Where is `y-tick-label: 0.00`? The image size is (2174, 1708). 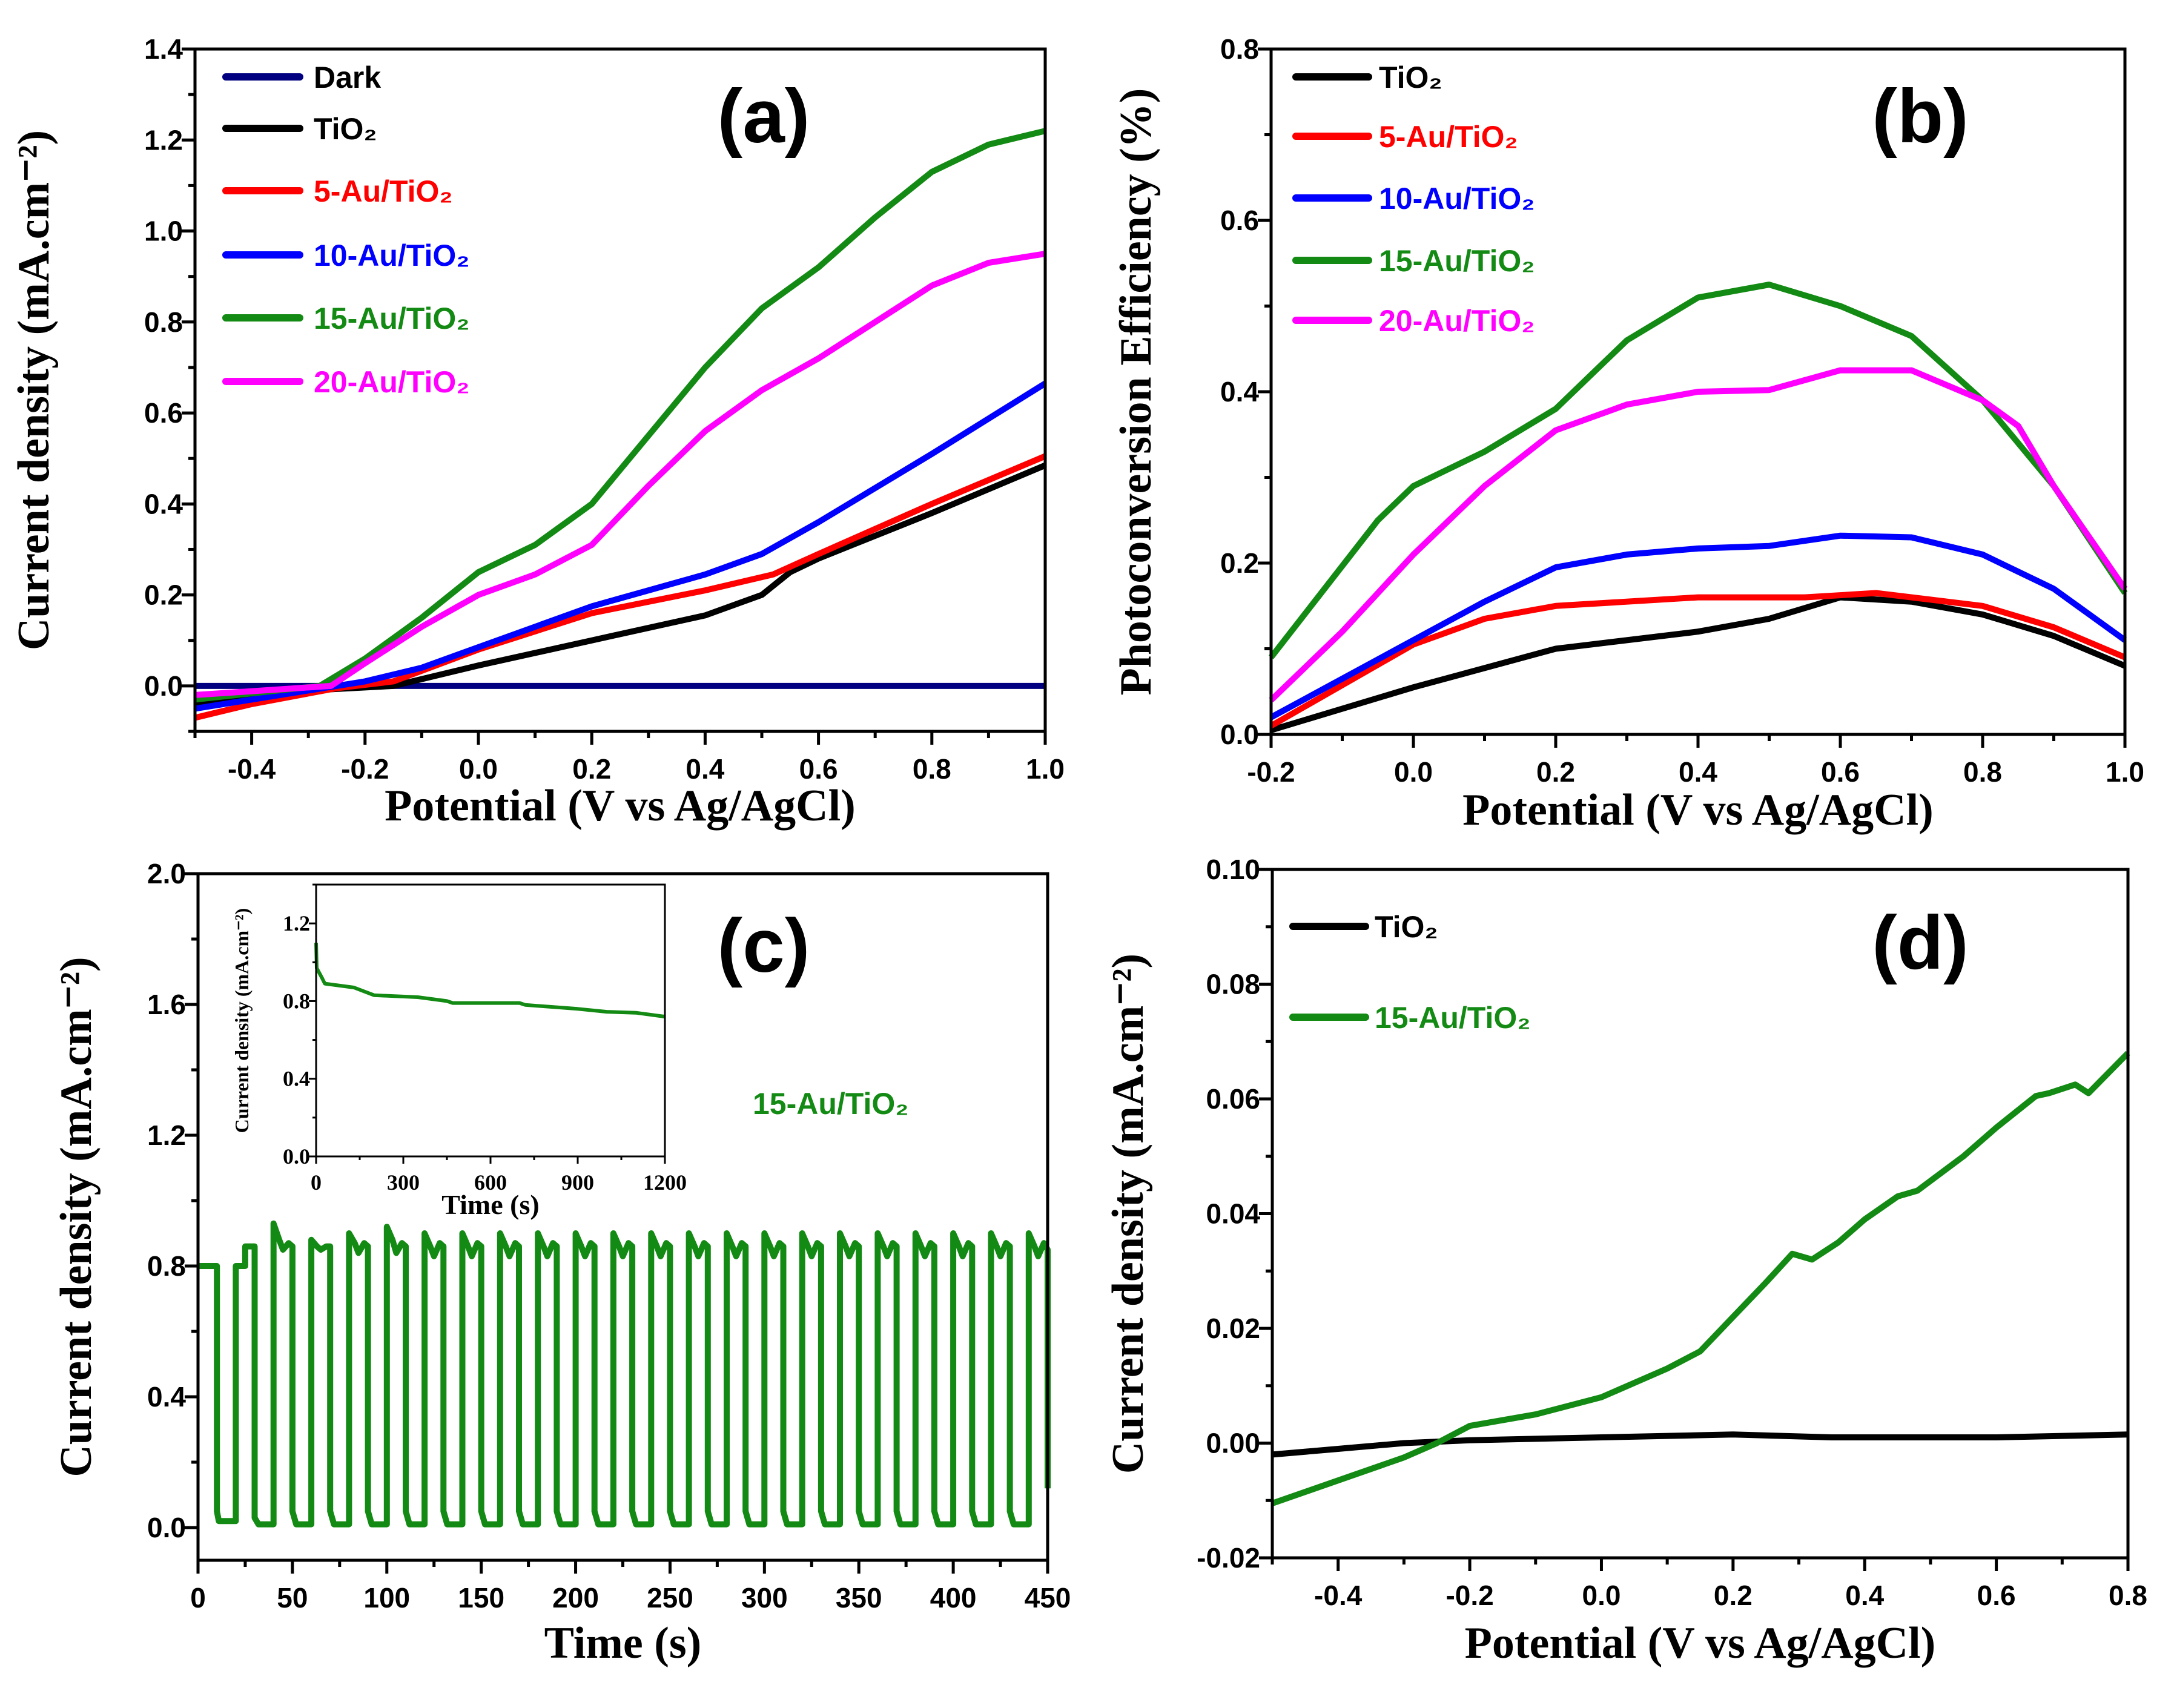
y-tick-label: 0.00 is located at coordinates (1233, 1443).